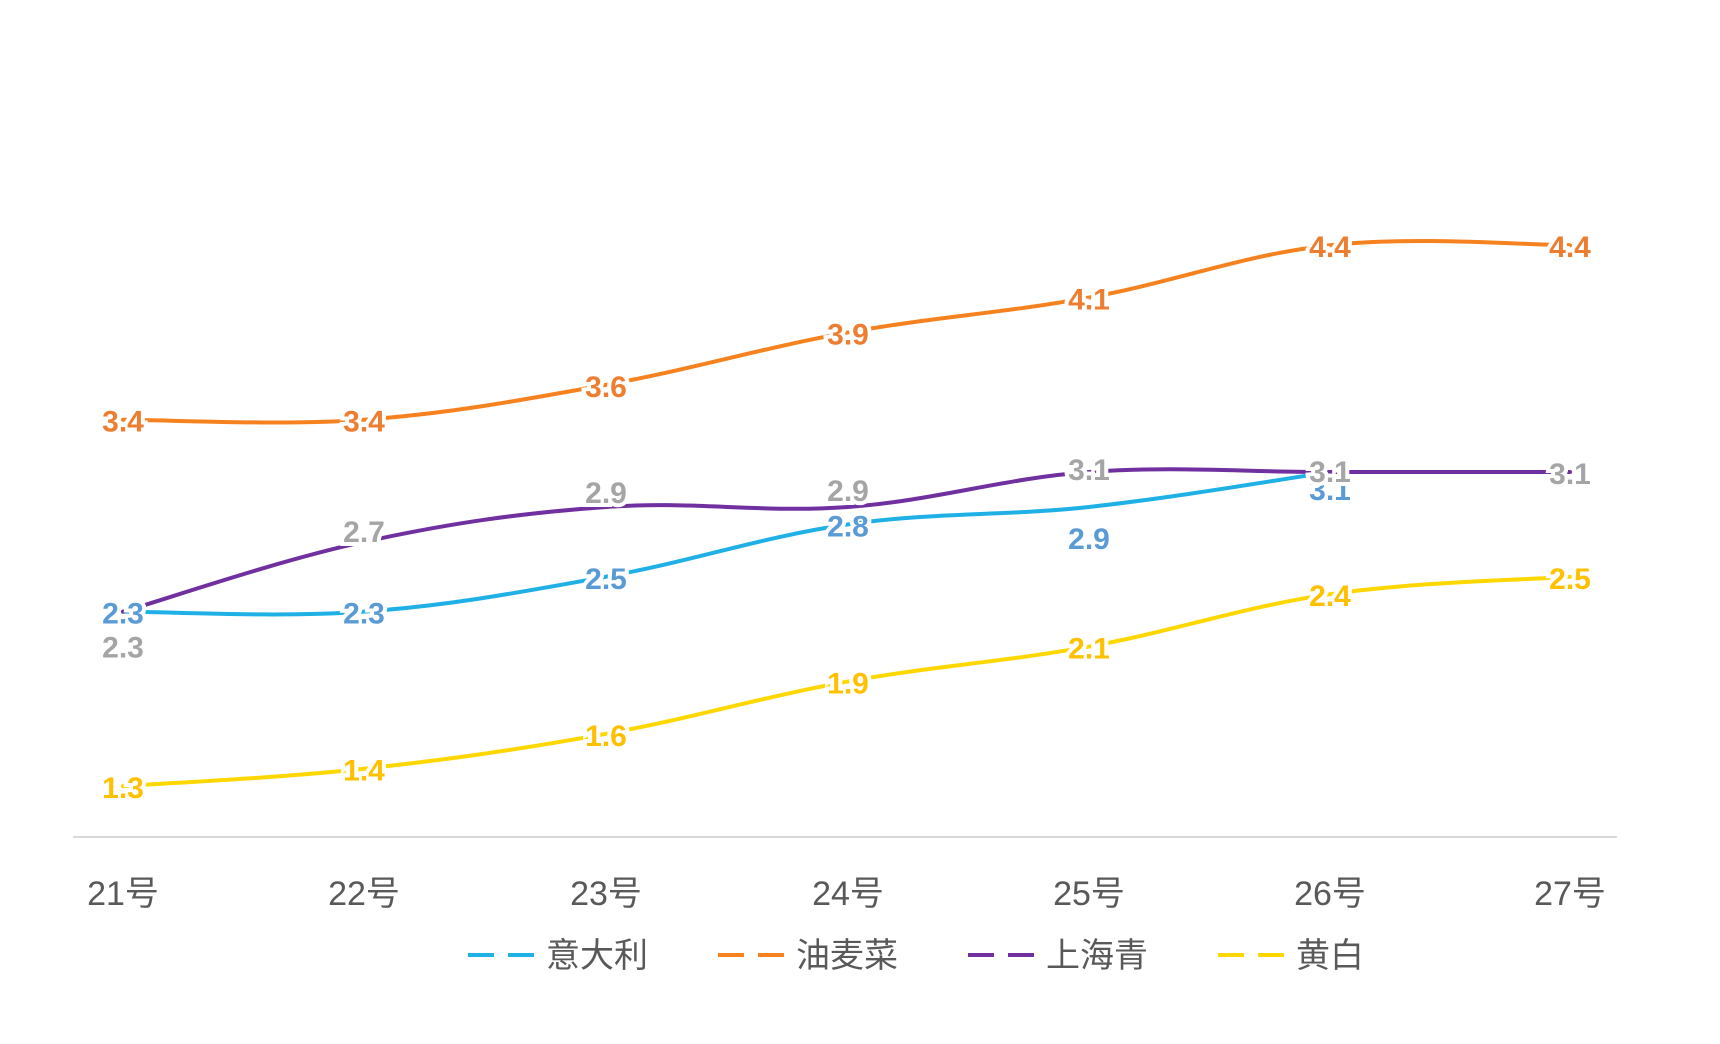  What do you see at coordinates (1089, 894) in the screenshot?
I see `x-tick-label: 25号` at bounding box center [1089, 894].